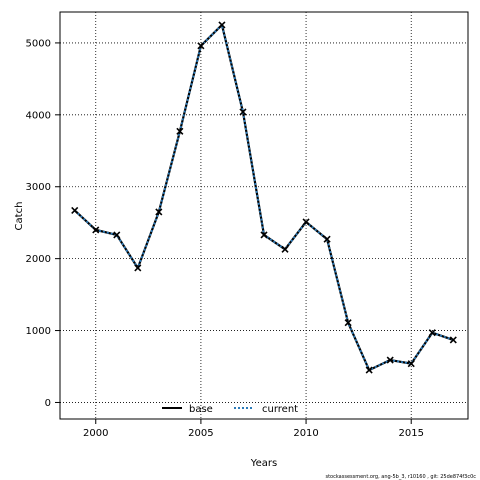 The width and height of the screenshot is (480, 480). I want to click on y-tick-label: 5000, so click(38, 43).